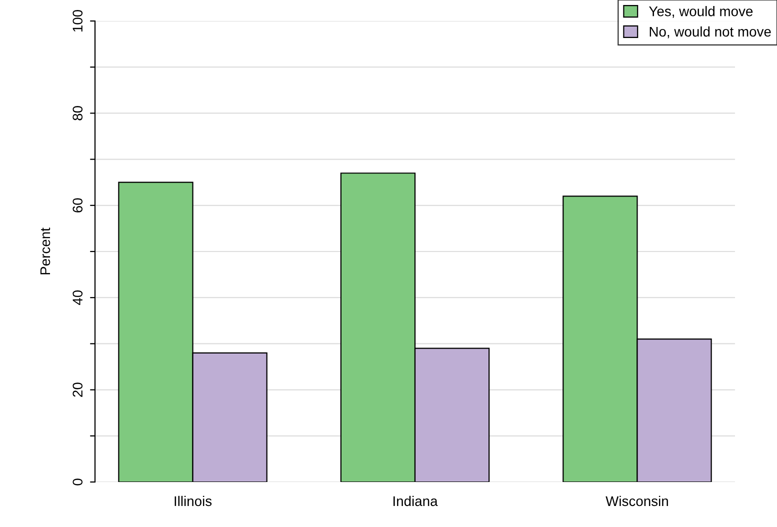 The height and width of the screenshot is (527, 777). I want to click on x-tick-label: Wisconsin, so click(637, 501).